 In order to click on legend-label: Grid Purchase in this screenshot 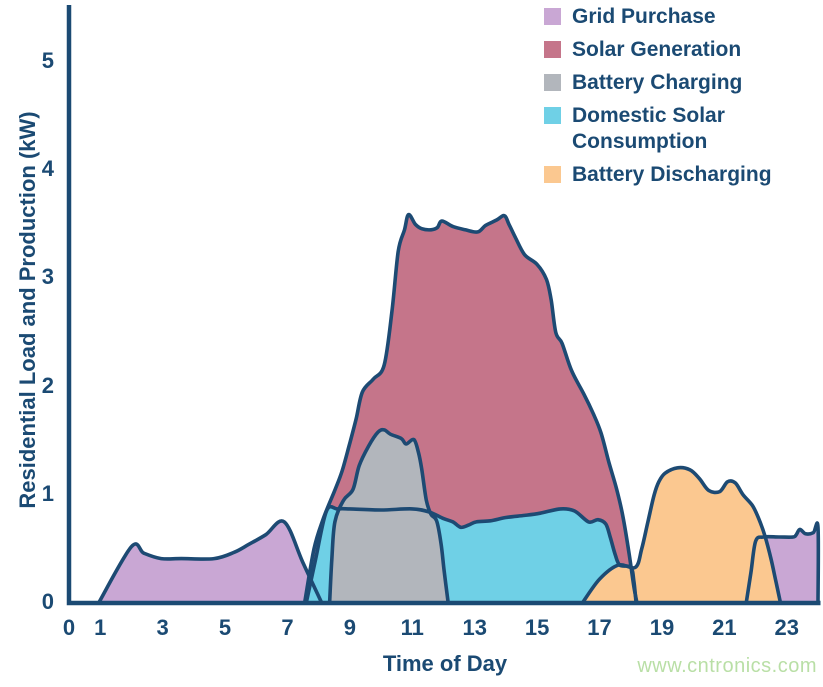, I will do `click(644, 16)`.